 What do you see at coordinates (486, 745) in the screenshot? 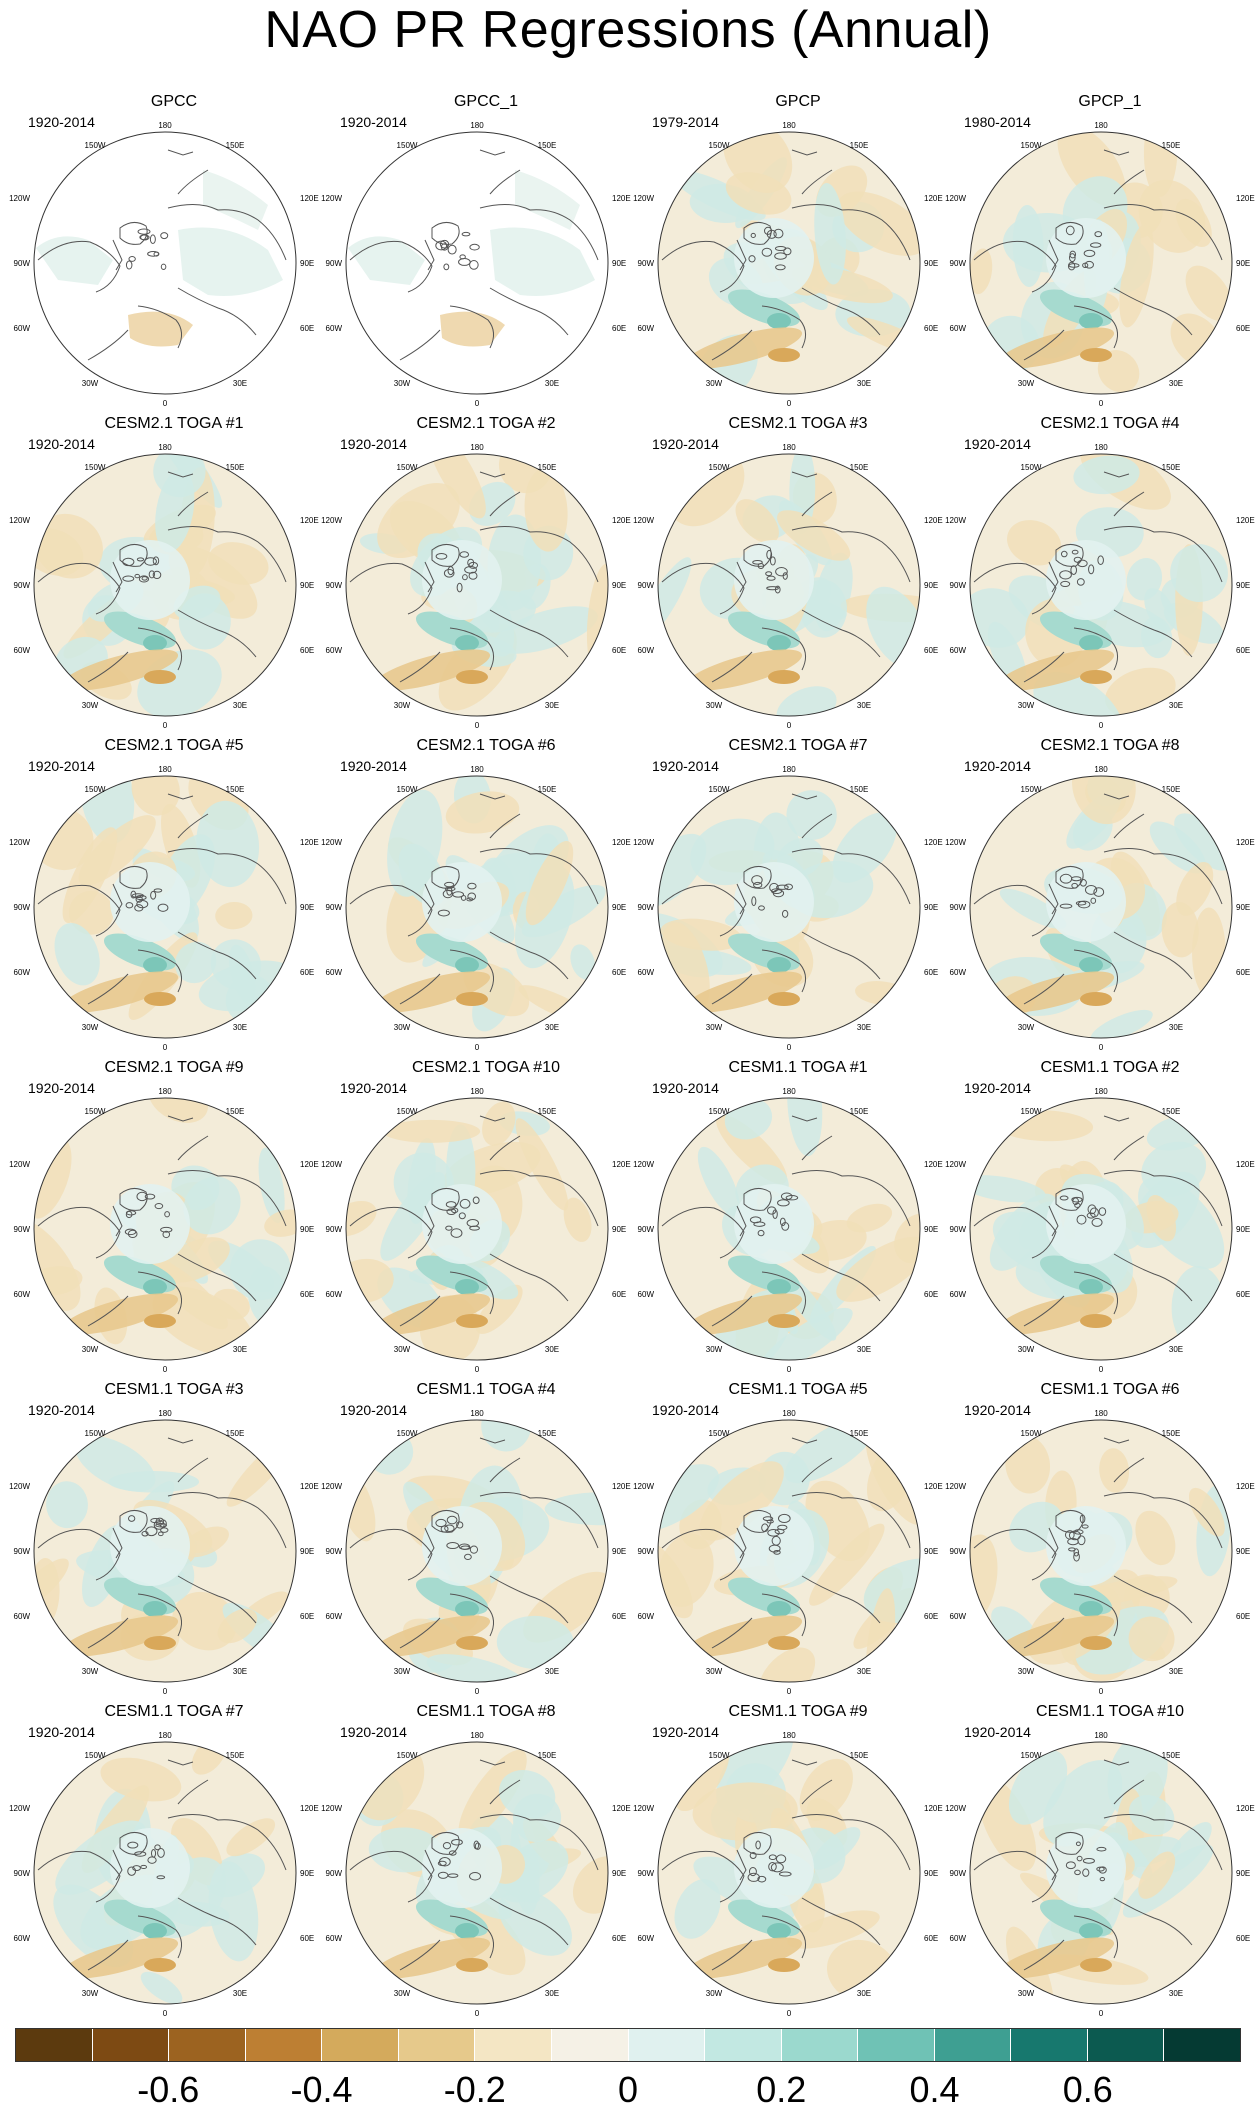
I see `panel-title: CESM2.1 TOGA #6` at bounding box center [486, 745].